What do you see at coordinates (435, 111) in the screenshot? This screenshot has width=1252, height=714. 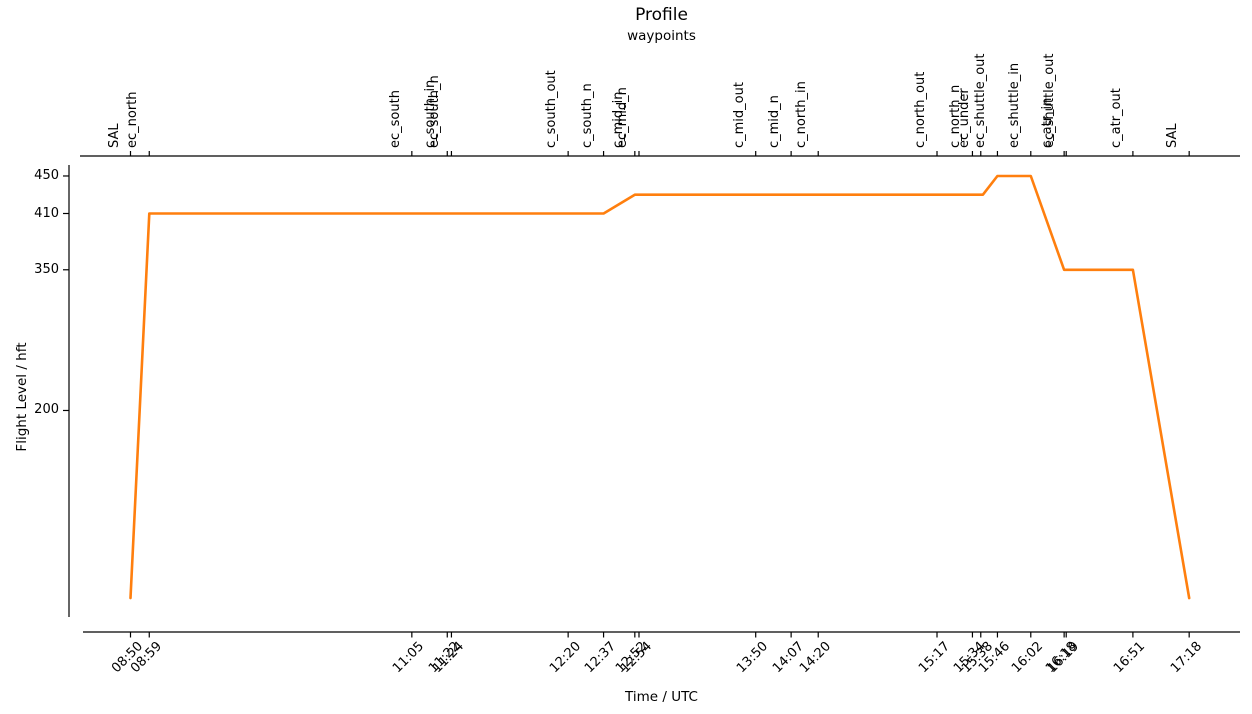 I see `waypoint-label-text: ec_south_n` at bounding box center [435, 111].